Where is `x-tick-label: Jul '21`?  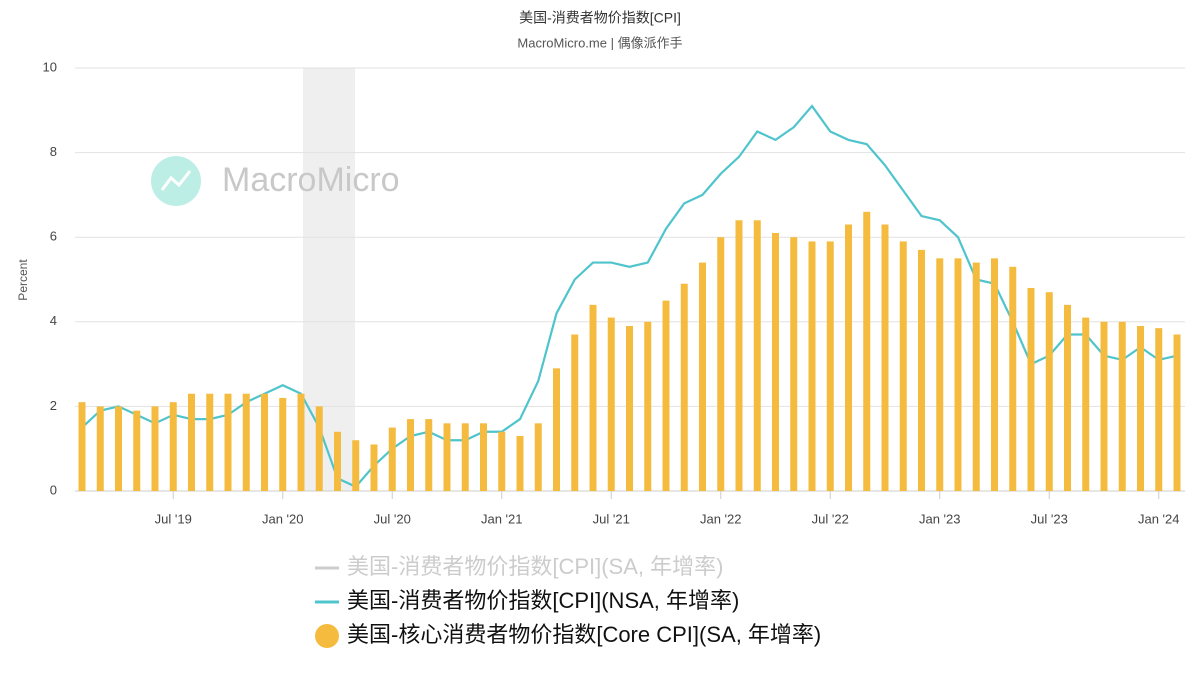
x-tick-label: Jul '21 is located at coordinates (611, 518).